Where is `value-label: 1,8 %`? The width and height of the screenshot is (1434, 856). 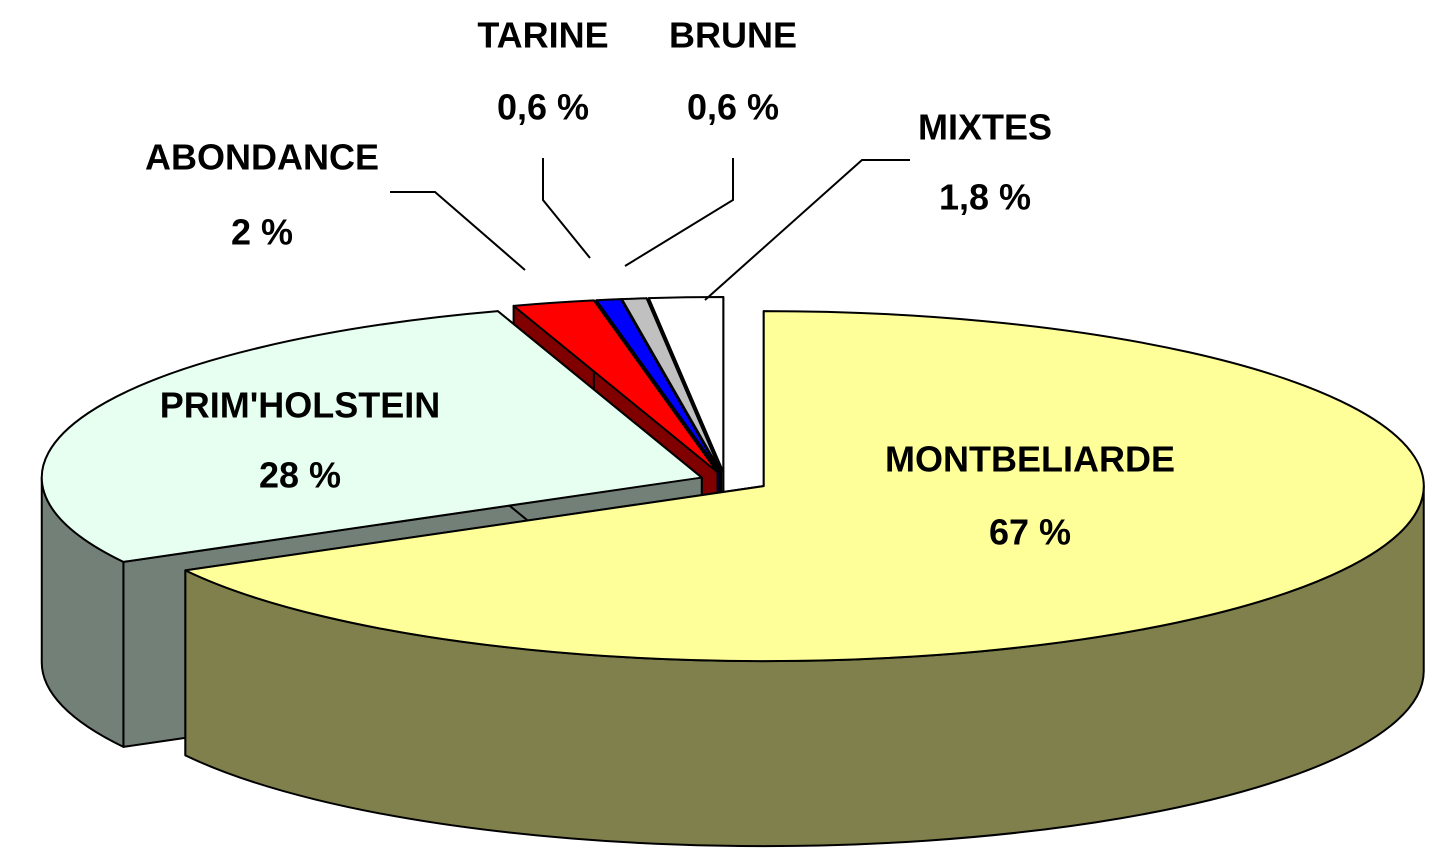
value-label: 1,8 % is located at coordinates (985, 197).